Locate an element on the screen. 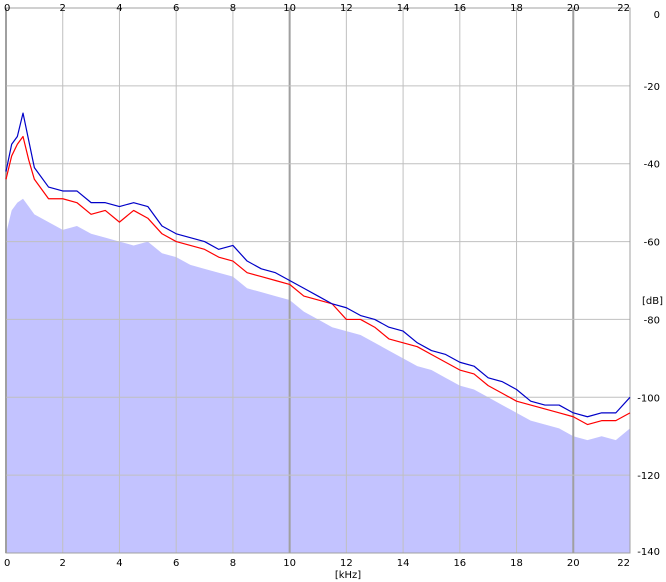 The width and height of the screenshot is (666, 582). x-tick-label-bottom: 10 is located at coordinates (289, 563).